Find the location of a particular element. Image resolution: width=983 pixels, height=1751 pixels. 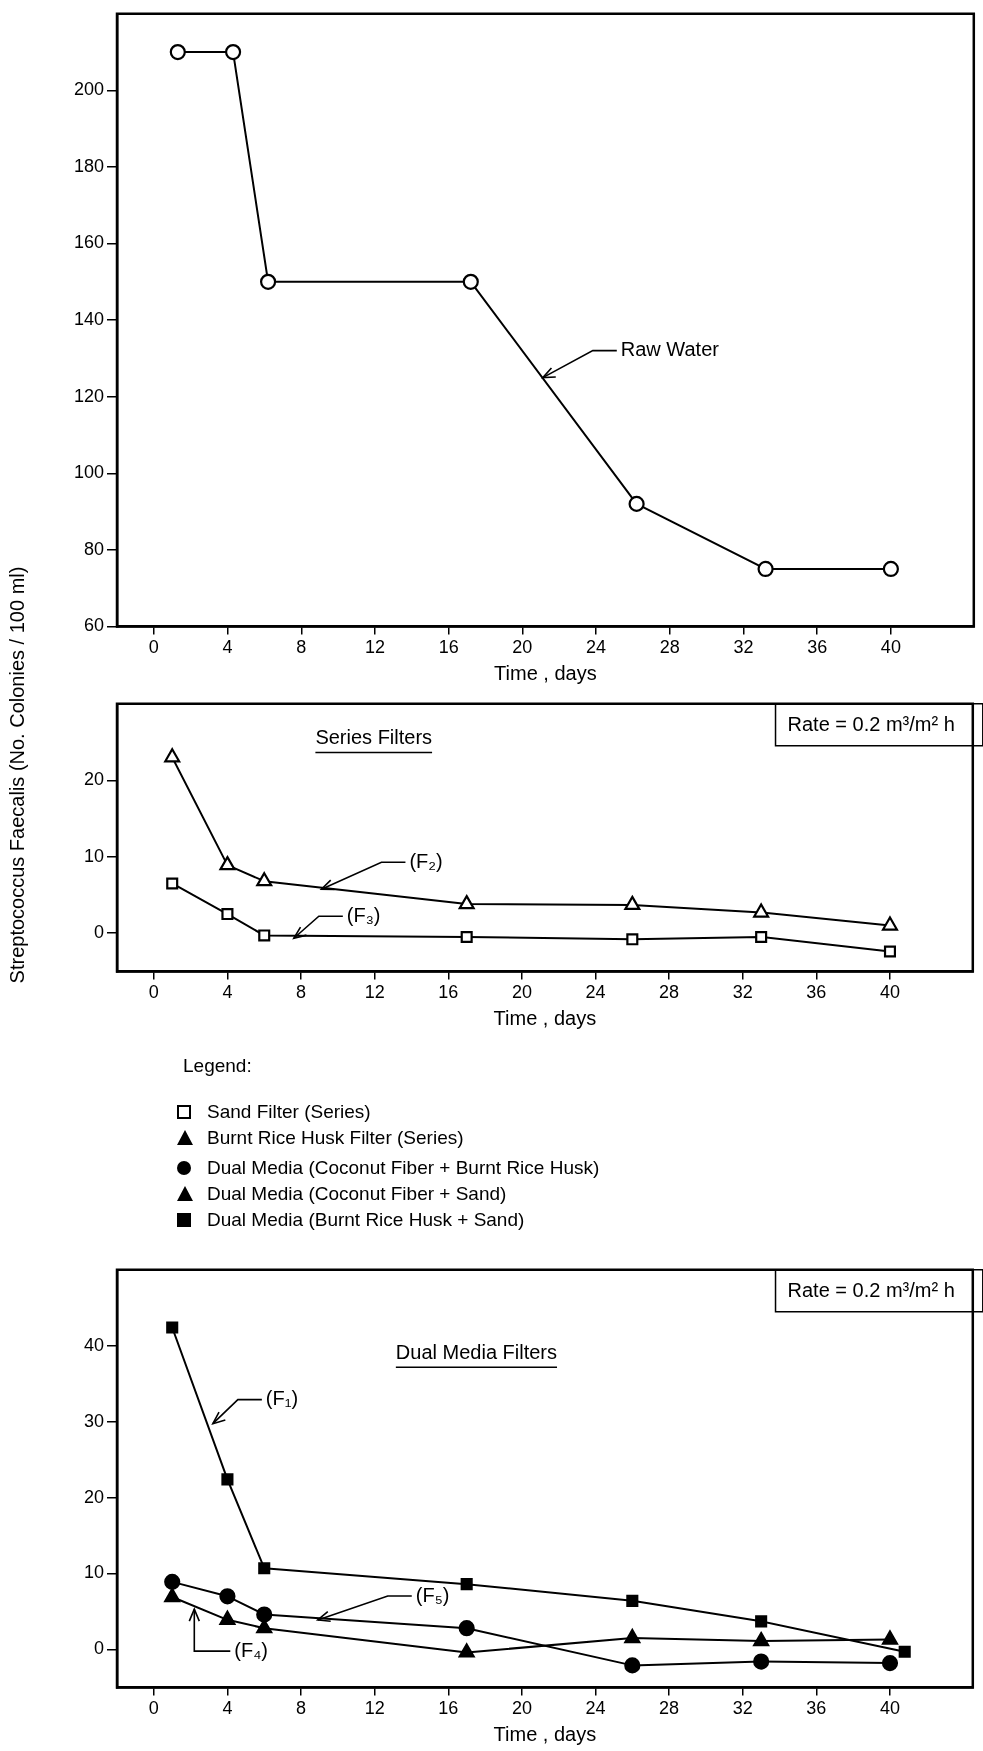

y-tick-label: 200 is located at coordinates (88, 89).